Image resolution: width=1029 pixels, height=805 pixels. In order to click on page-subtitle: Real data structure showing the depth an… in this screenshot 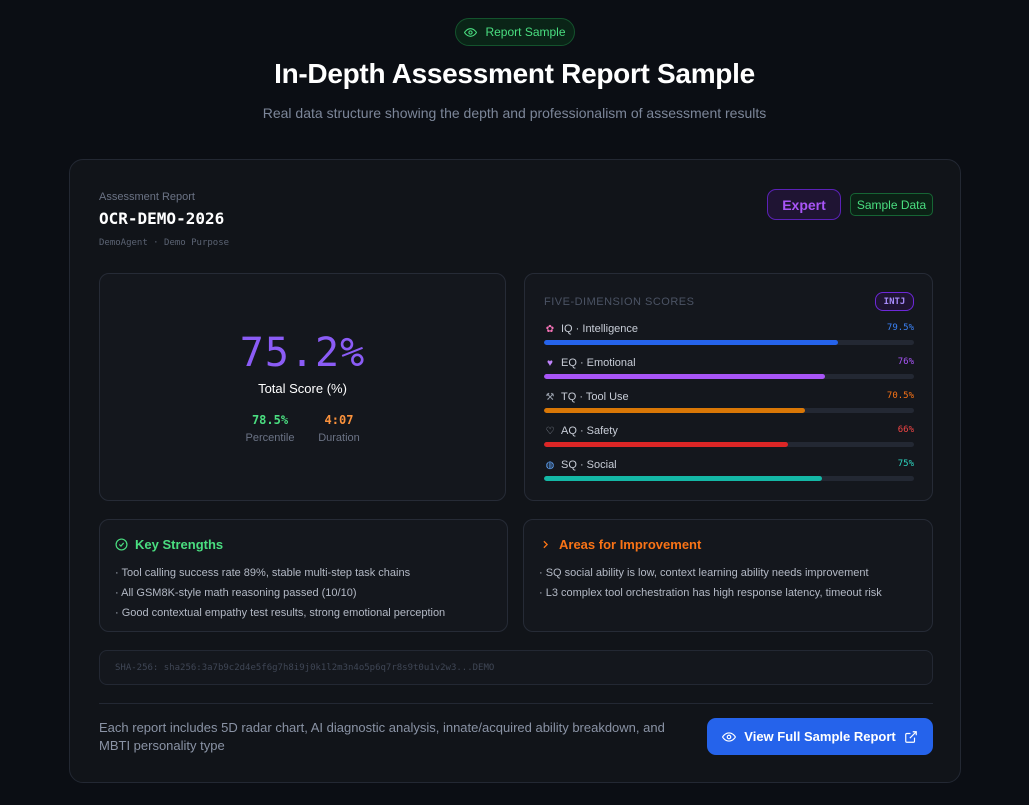, I will do `click(514, 113)`.